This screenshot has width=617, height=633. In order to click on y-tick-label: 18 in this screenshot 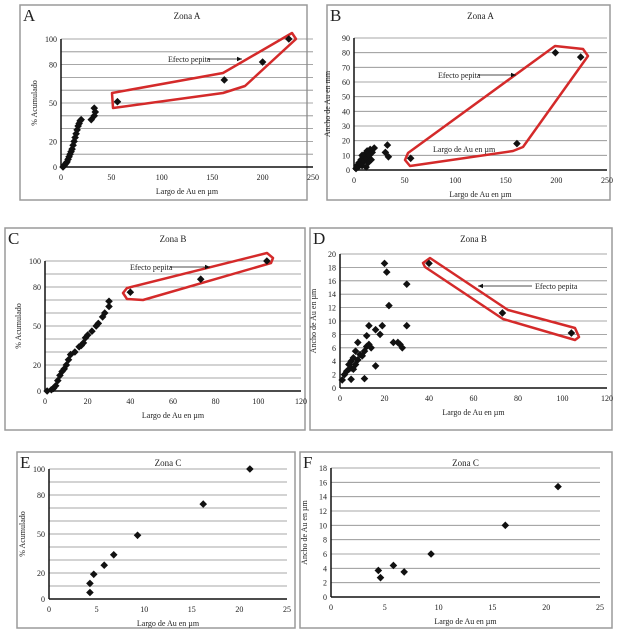, I will do `click(323, 468)`.